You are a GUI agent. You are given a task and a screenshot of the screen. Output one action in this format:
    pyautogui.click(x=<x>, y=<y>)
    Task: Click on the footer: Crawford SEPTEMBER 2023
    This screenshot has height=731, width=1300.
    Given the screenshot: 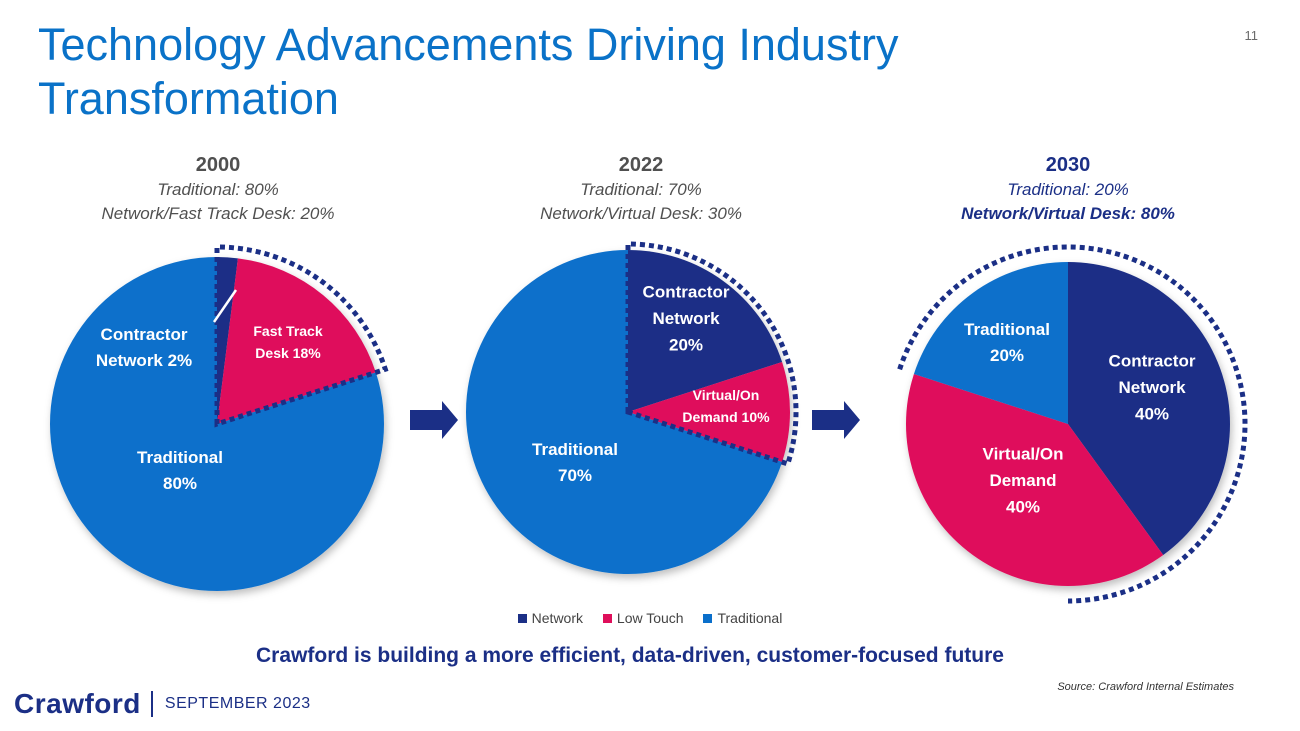 What is the action you would take?
    pyautogui.click(x=162, y=704)
    